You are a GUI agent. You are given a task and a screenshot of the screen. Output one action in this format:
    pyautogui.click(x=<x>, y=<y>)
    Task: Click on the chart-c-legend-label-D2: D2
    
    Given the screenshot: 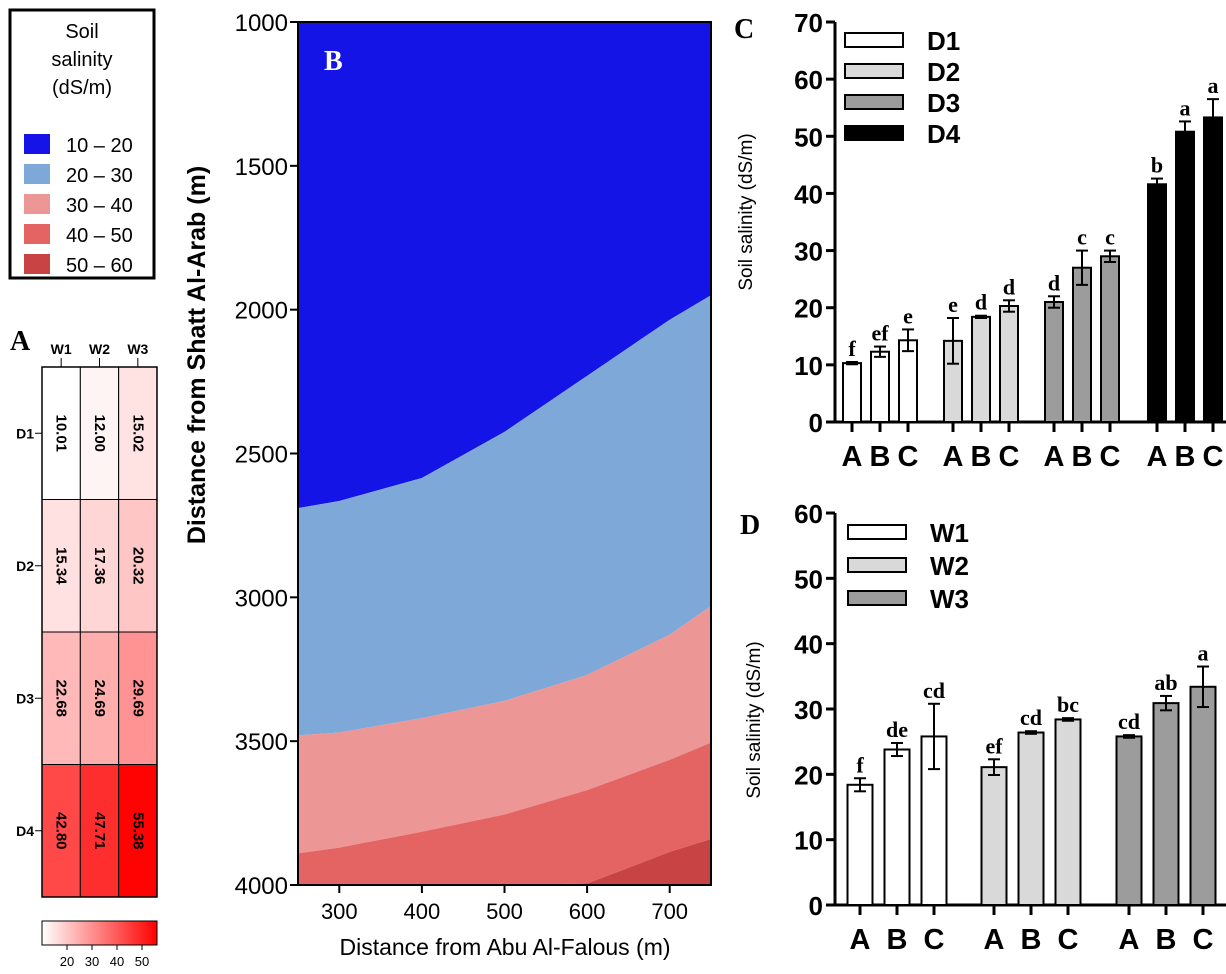 What is the action you would take?
    pyautogui.click(x=943, y=72)
    